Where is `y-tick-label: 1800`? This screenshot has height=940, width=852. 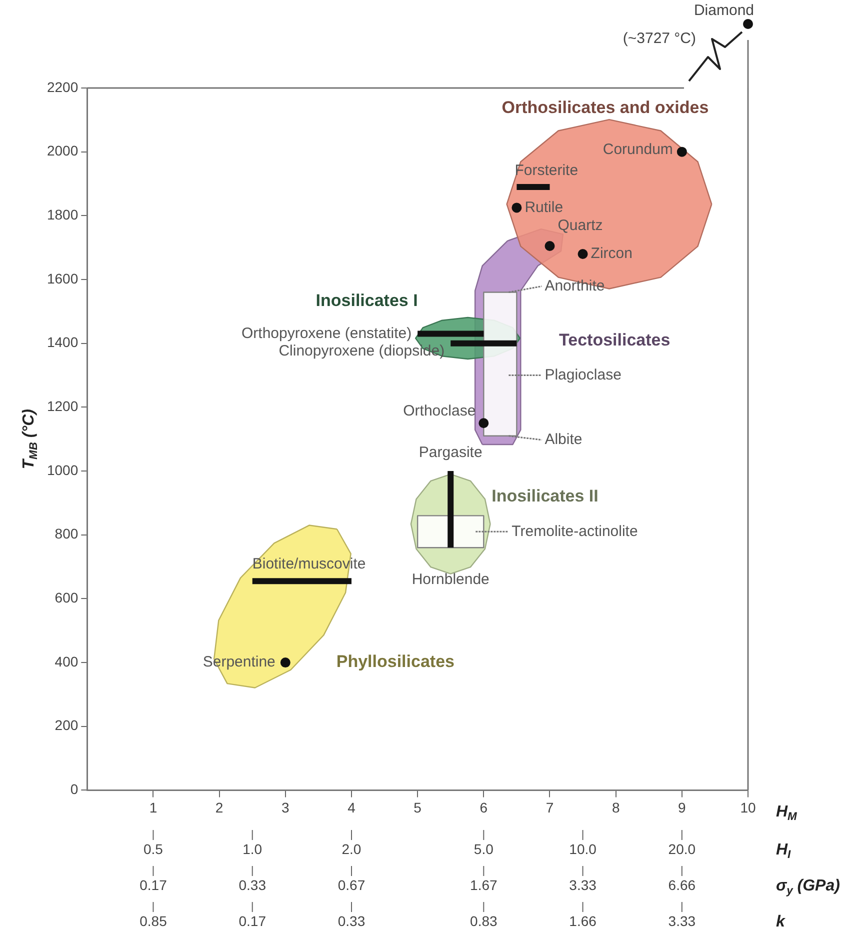
y-tick-label: 1800 is located at coordinates (62, 214).